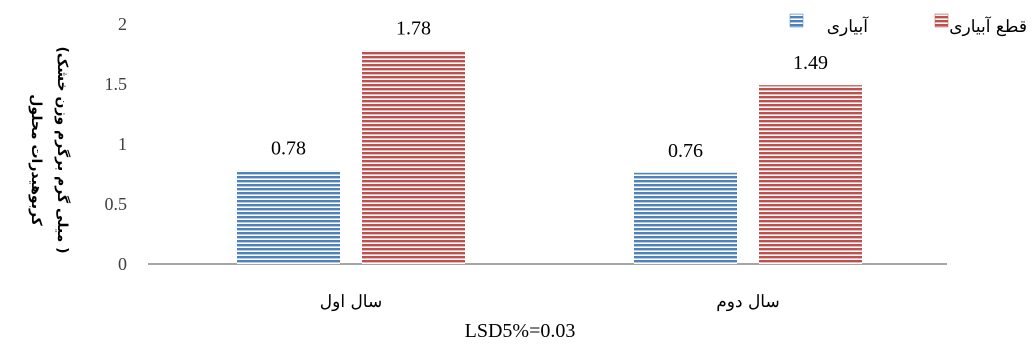 This screenshot has height=345, width=1035. I want to click on legend-label-irrigation: آبیاری, so click(848, 26).